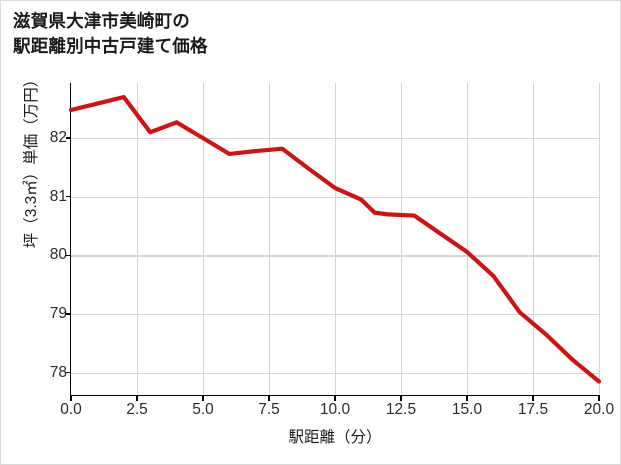 The image size is (621, 465). I want to click on x-axis-spine, so click(335, 395).